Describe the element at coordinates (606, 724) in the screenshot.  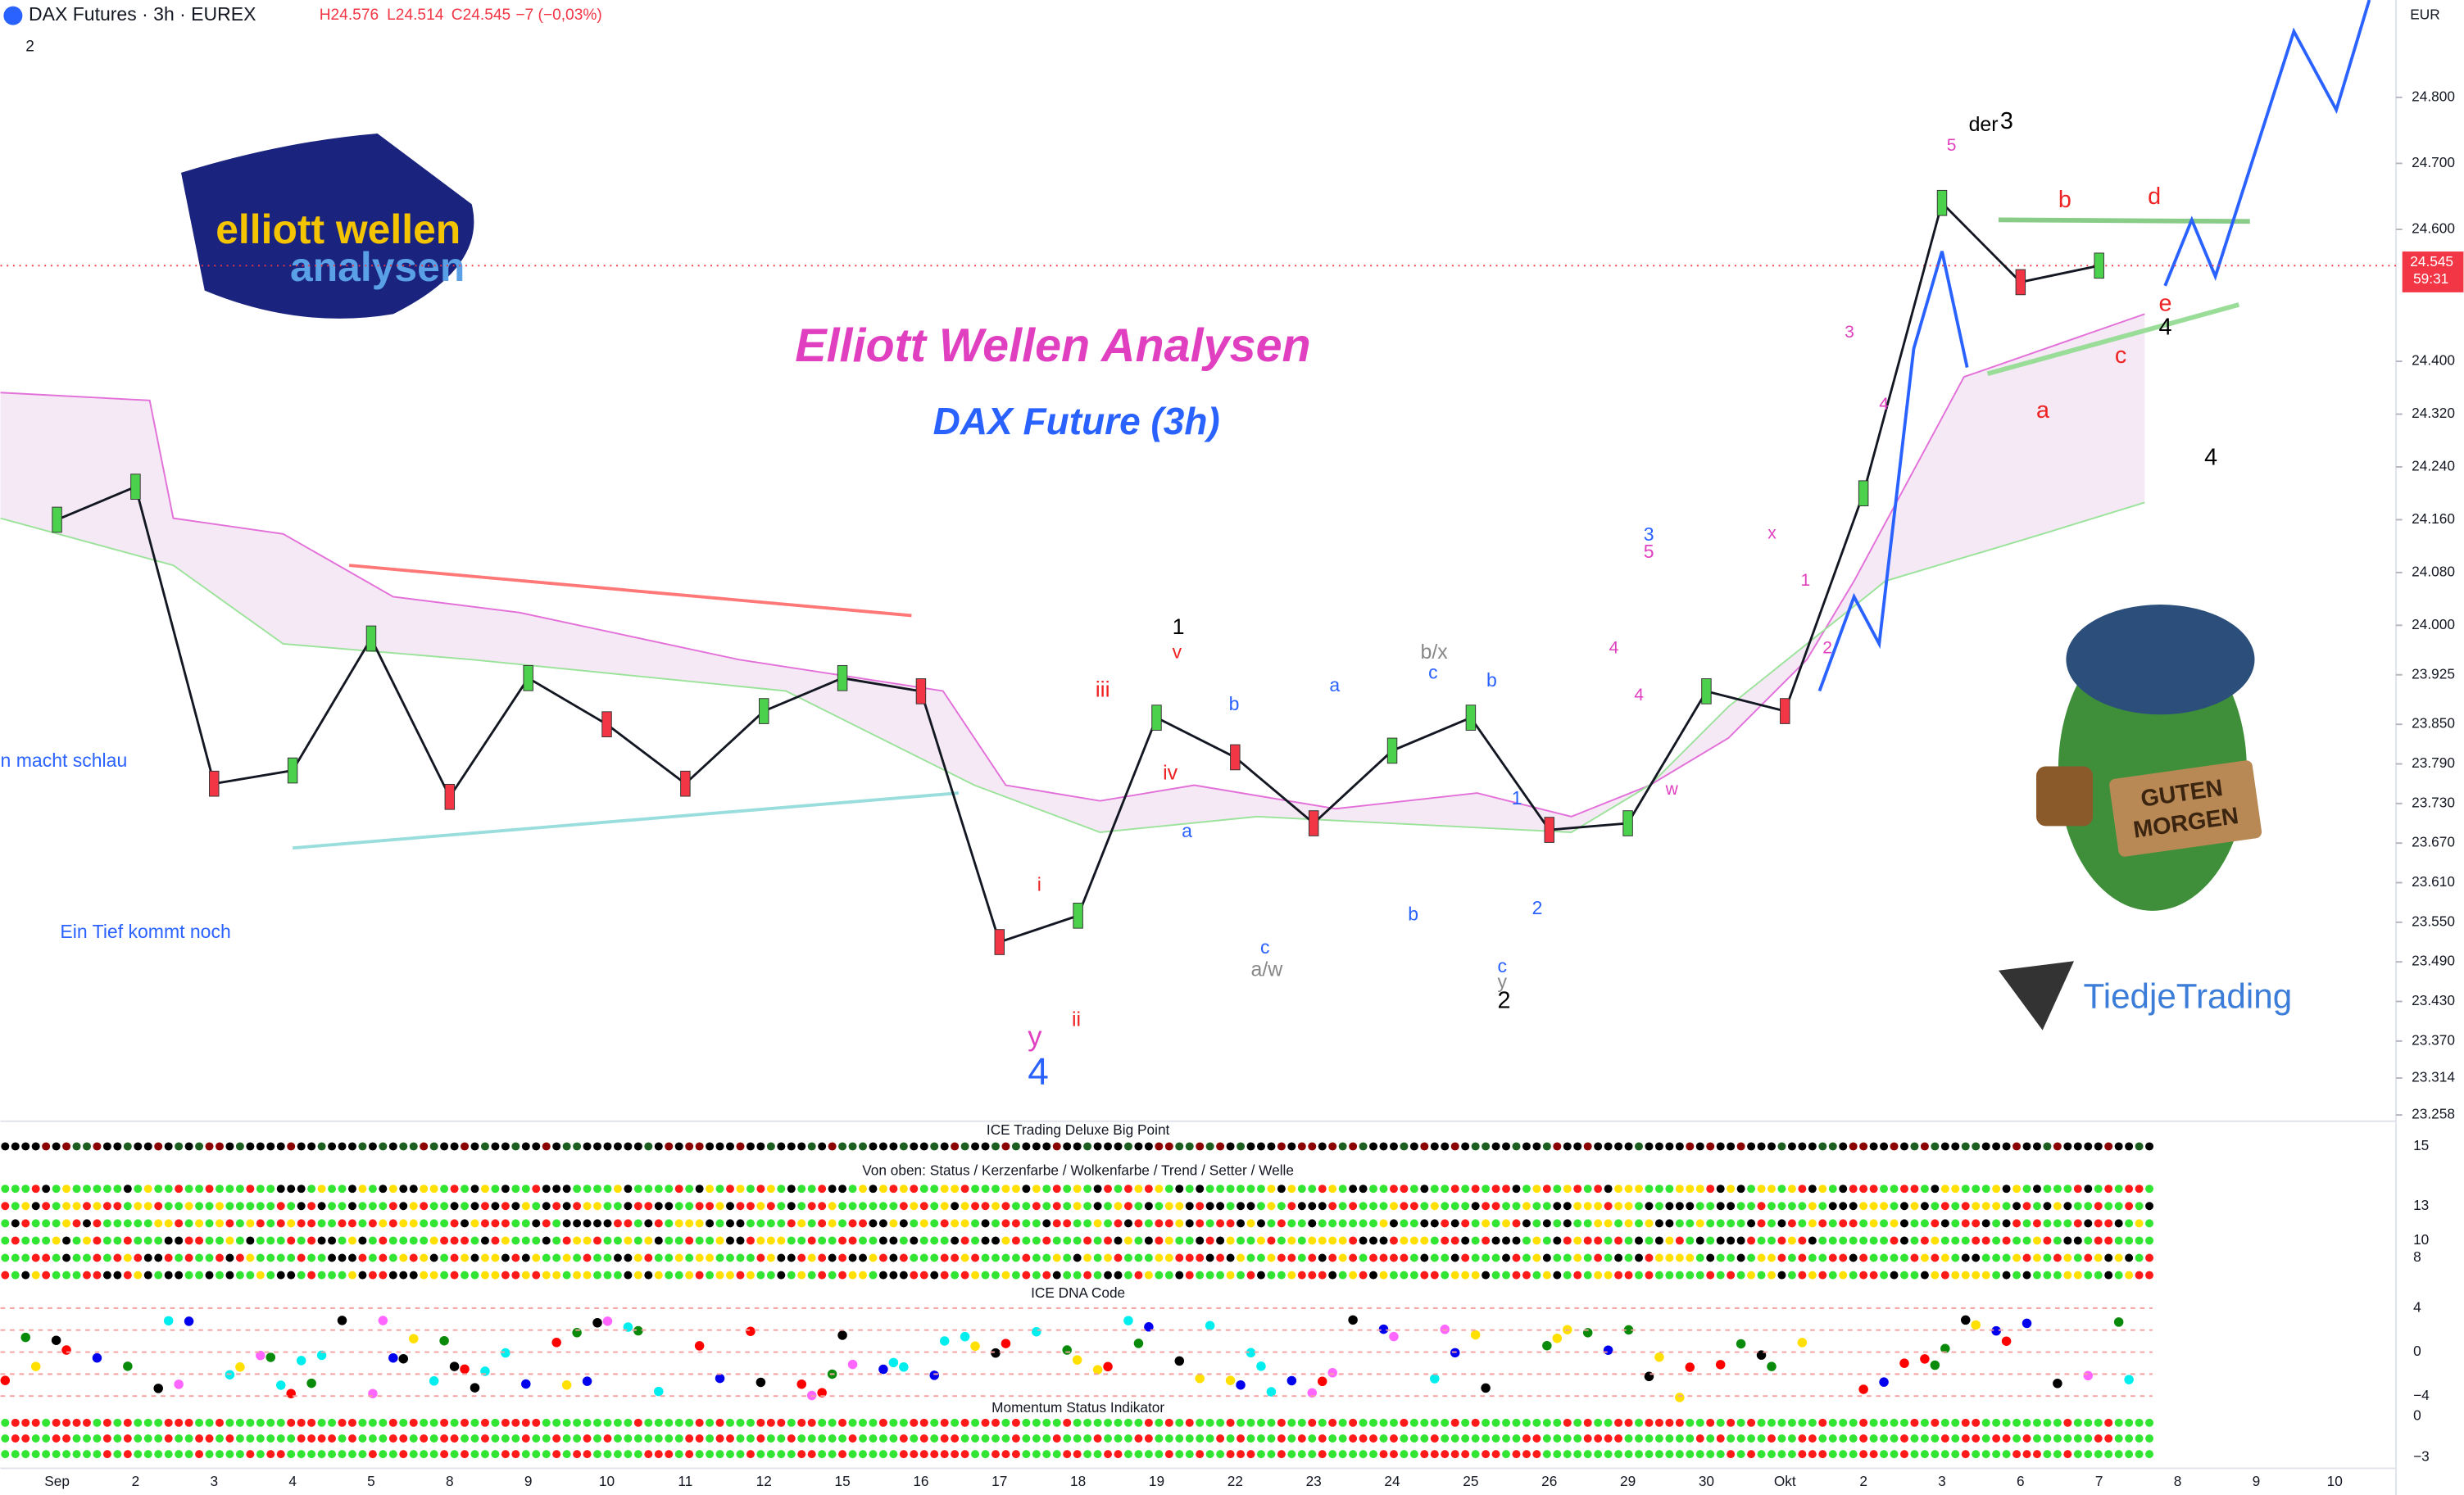
I see `candle` at that location.